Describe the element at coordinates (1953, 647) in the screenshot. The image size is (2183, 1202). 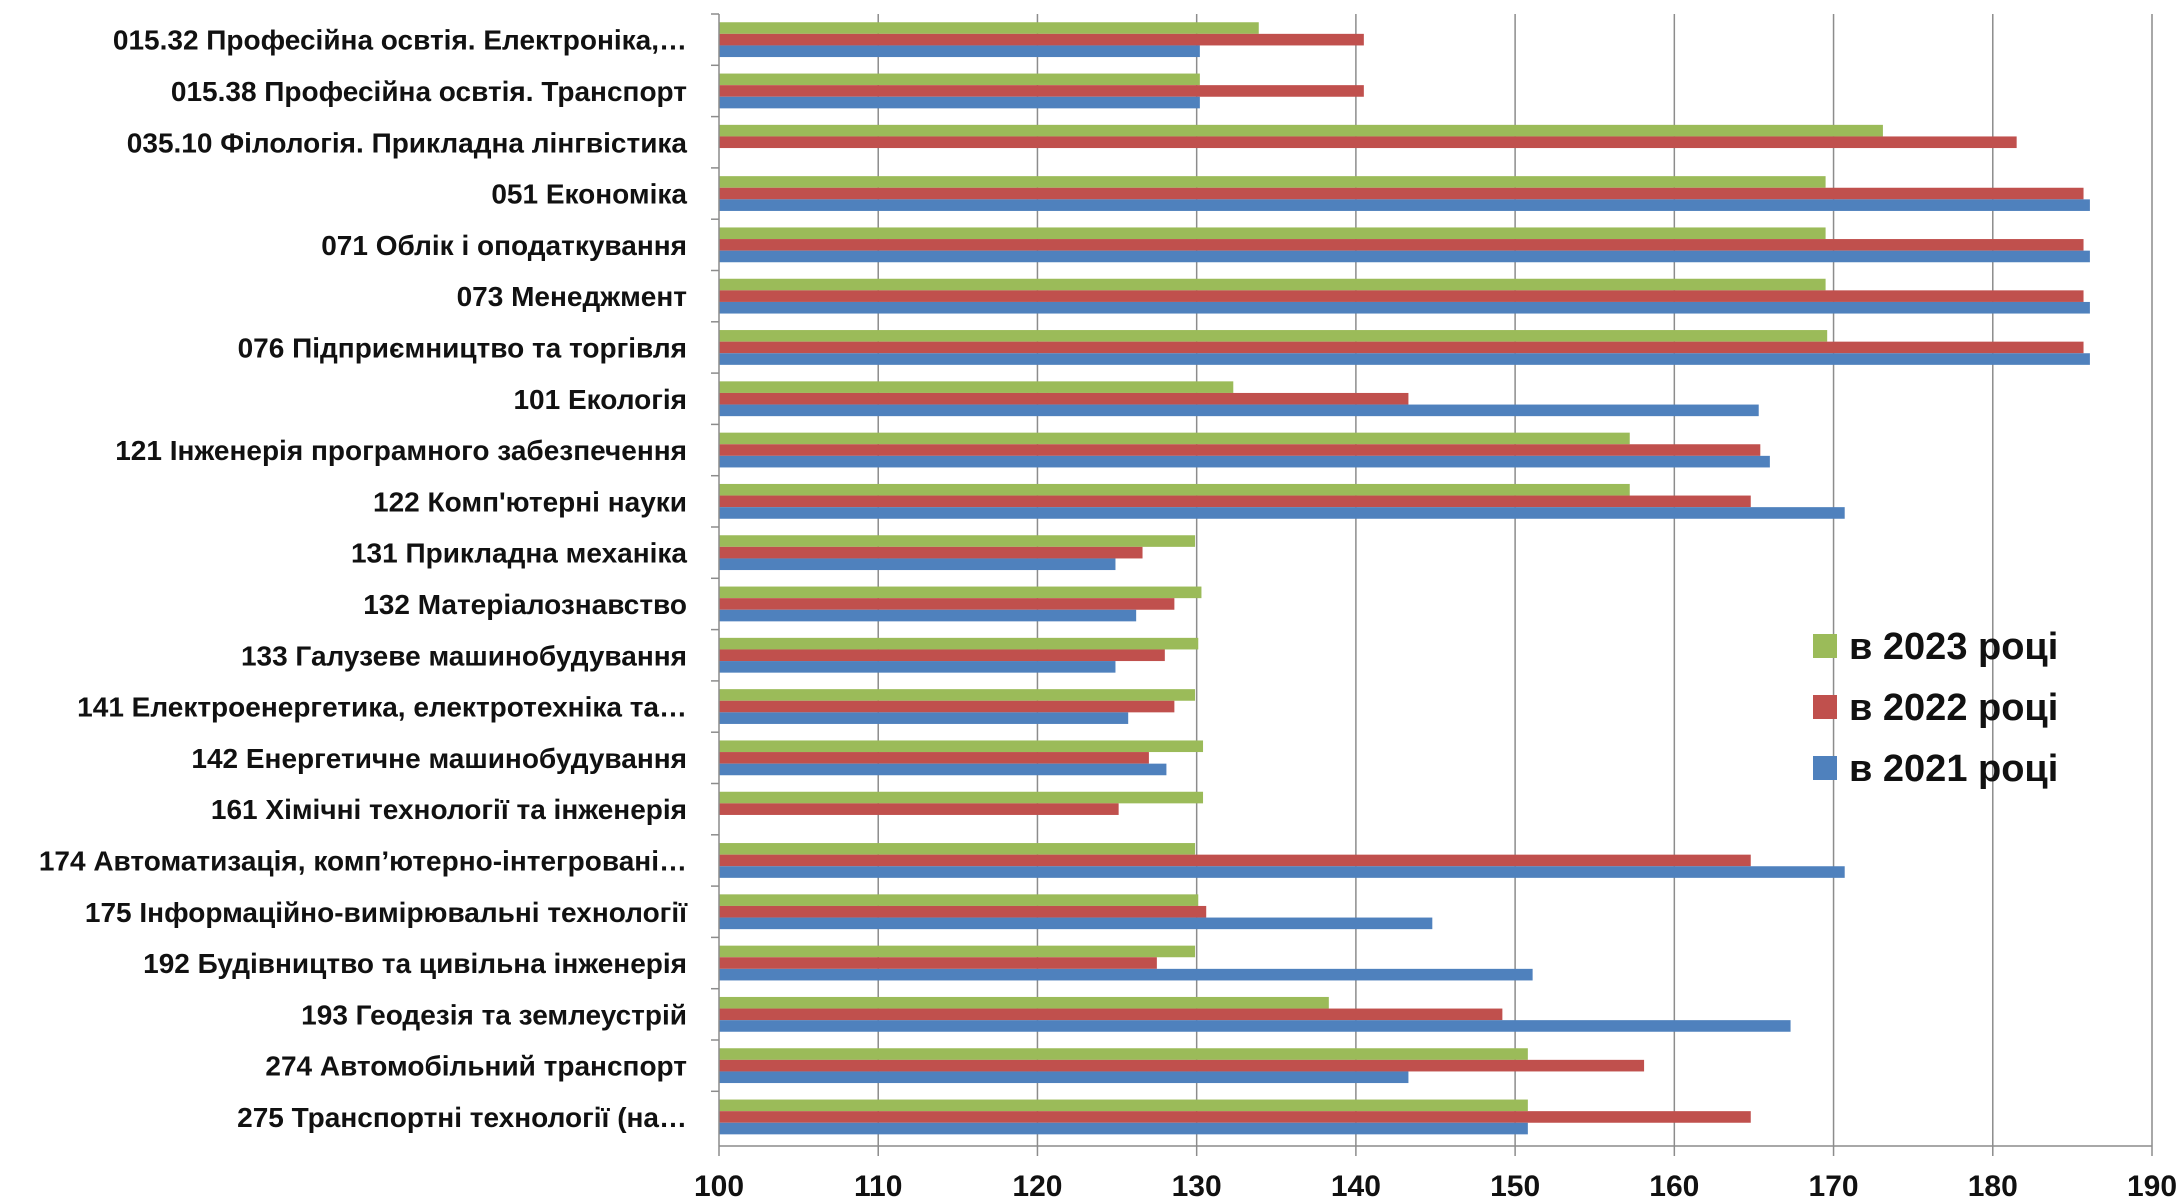
I see `legend-label: в 2023 році` at that location.